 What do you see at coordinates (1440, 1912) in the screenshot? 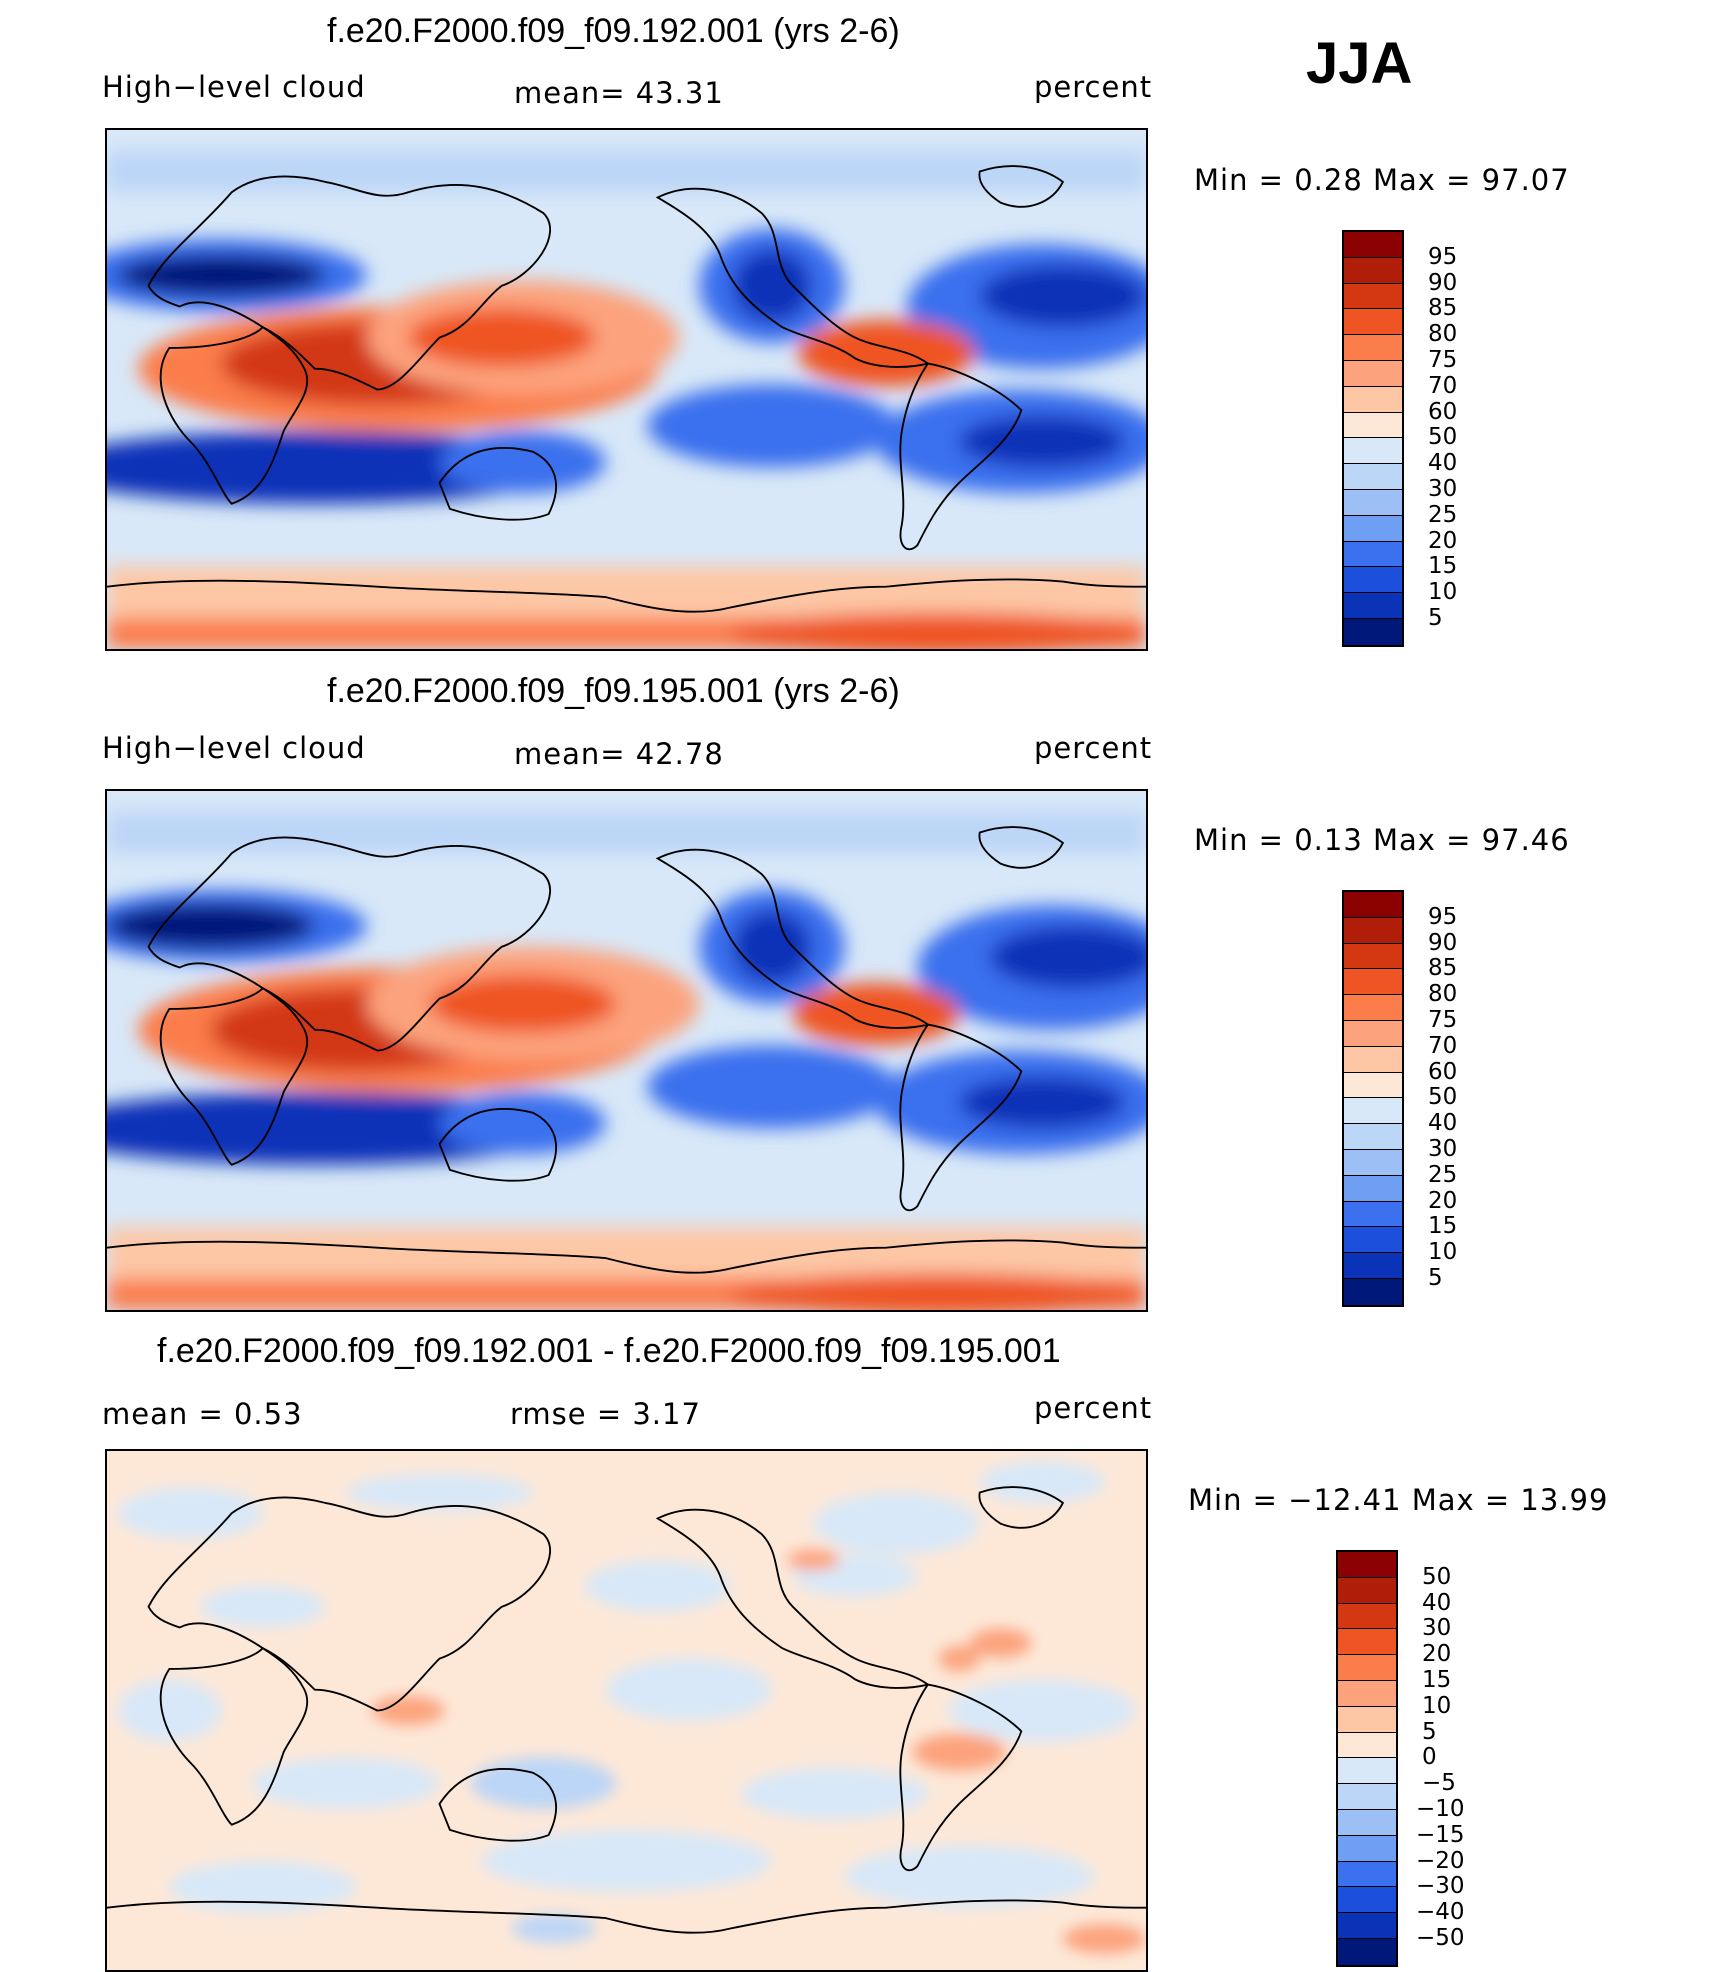
I see `colorbar-level-label: −40` at bounding box center [1440, 1912].